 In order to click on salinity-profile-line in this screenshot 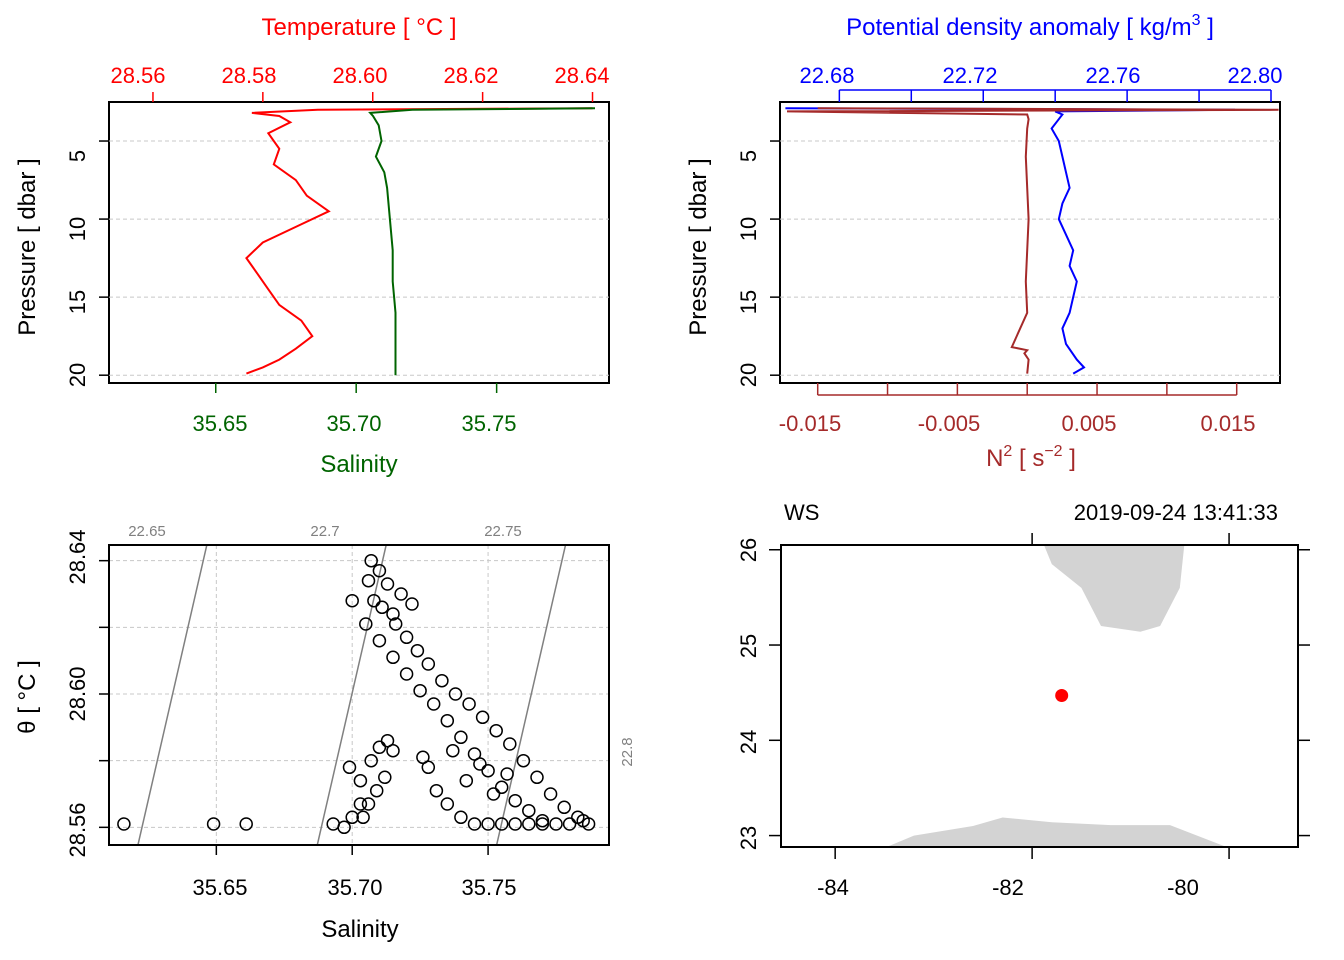, I will do `click(482, 241)`.